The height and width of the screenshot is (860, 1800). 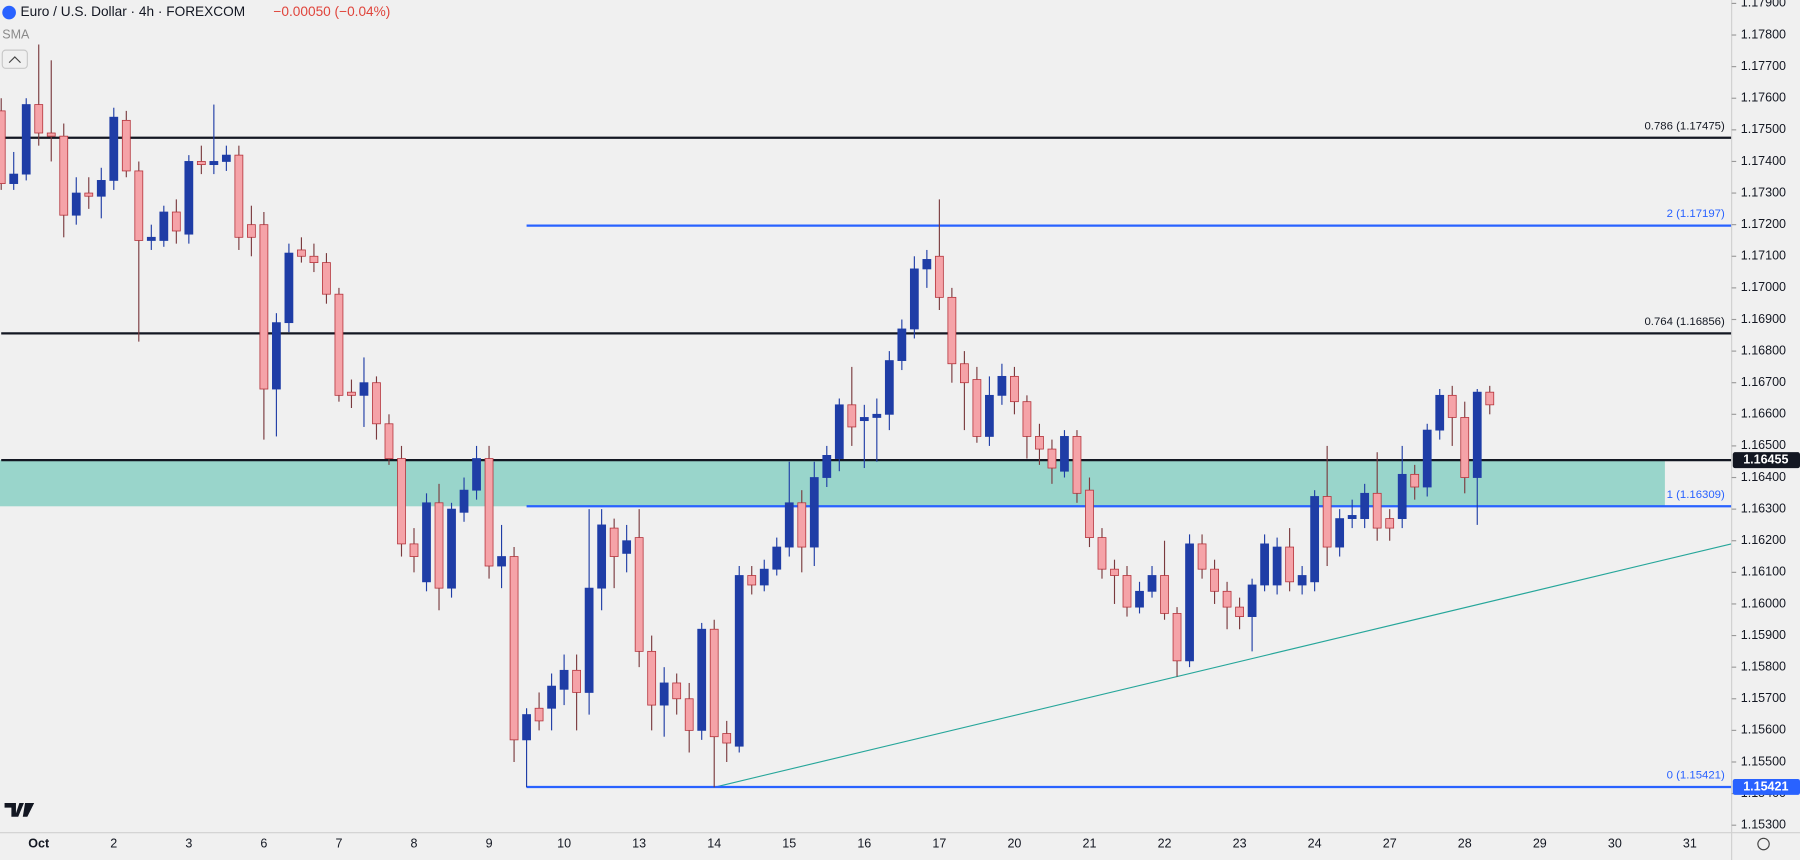 I want to click on y-tick-label: 1.17100, so click(x=1763, y=256).